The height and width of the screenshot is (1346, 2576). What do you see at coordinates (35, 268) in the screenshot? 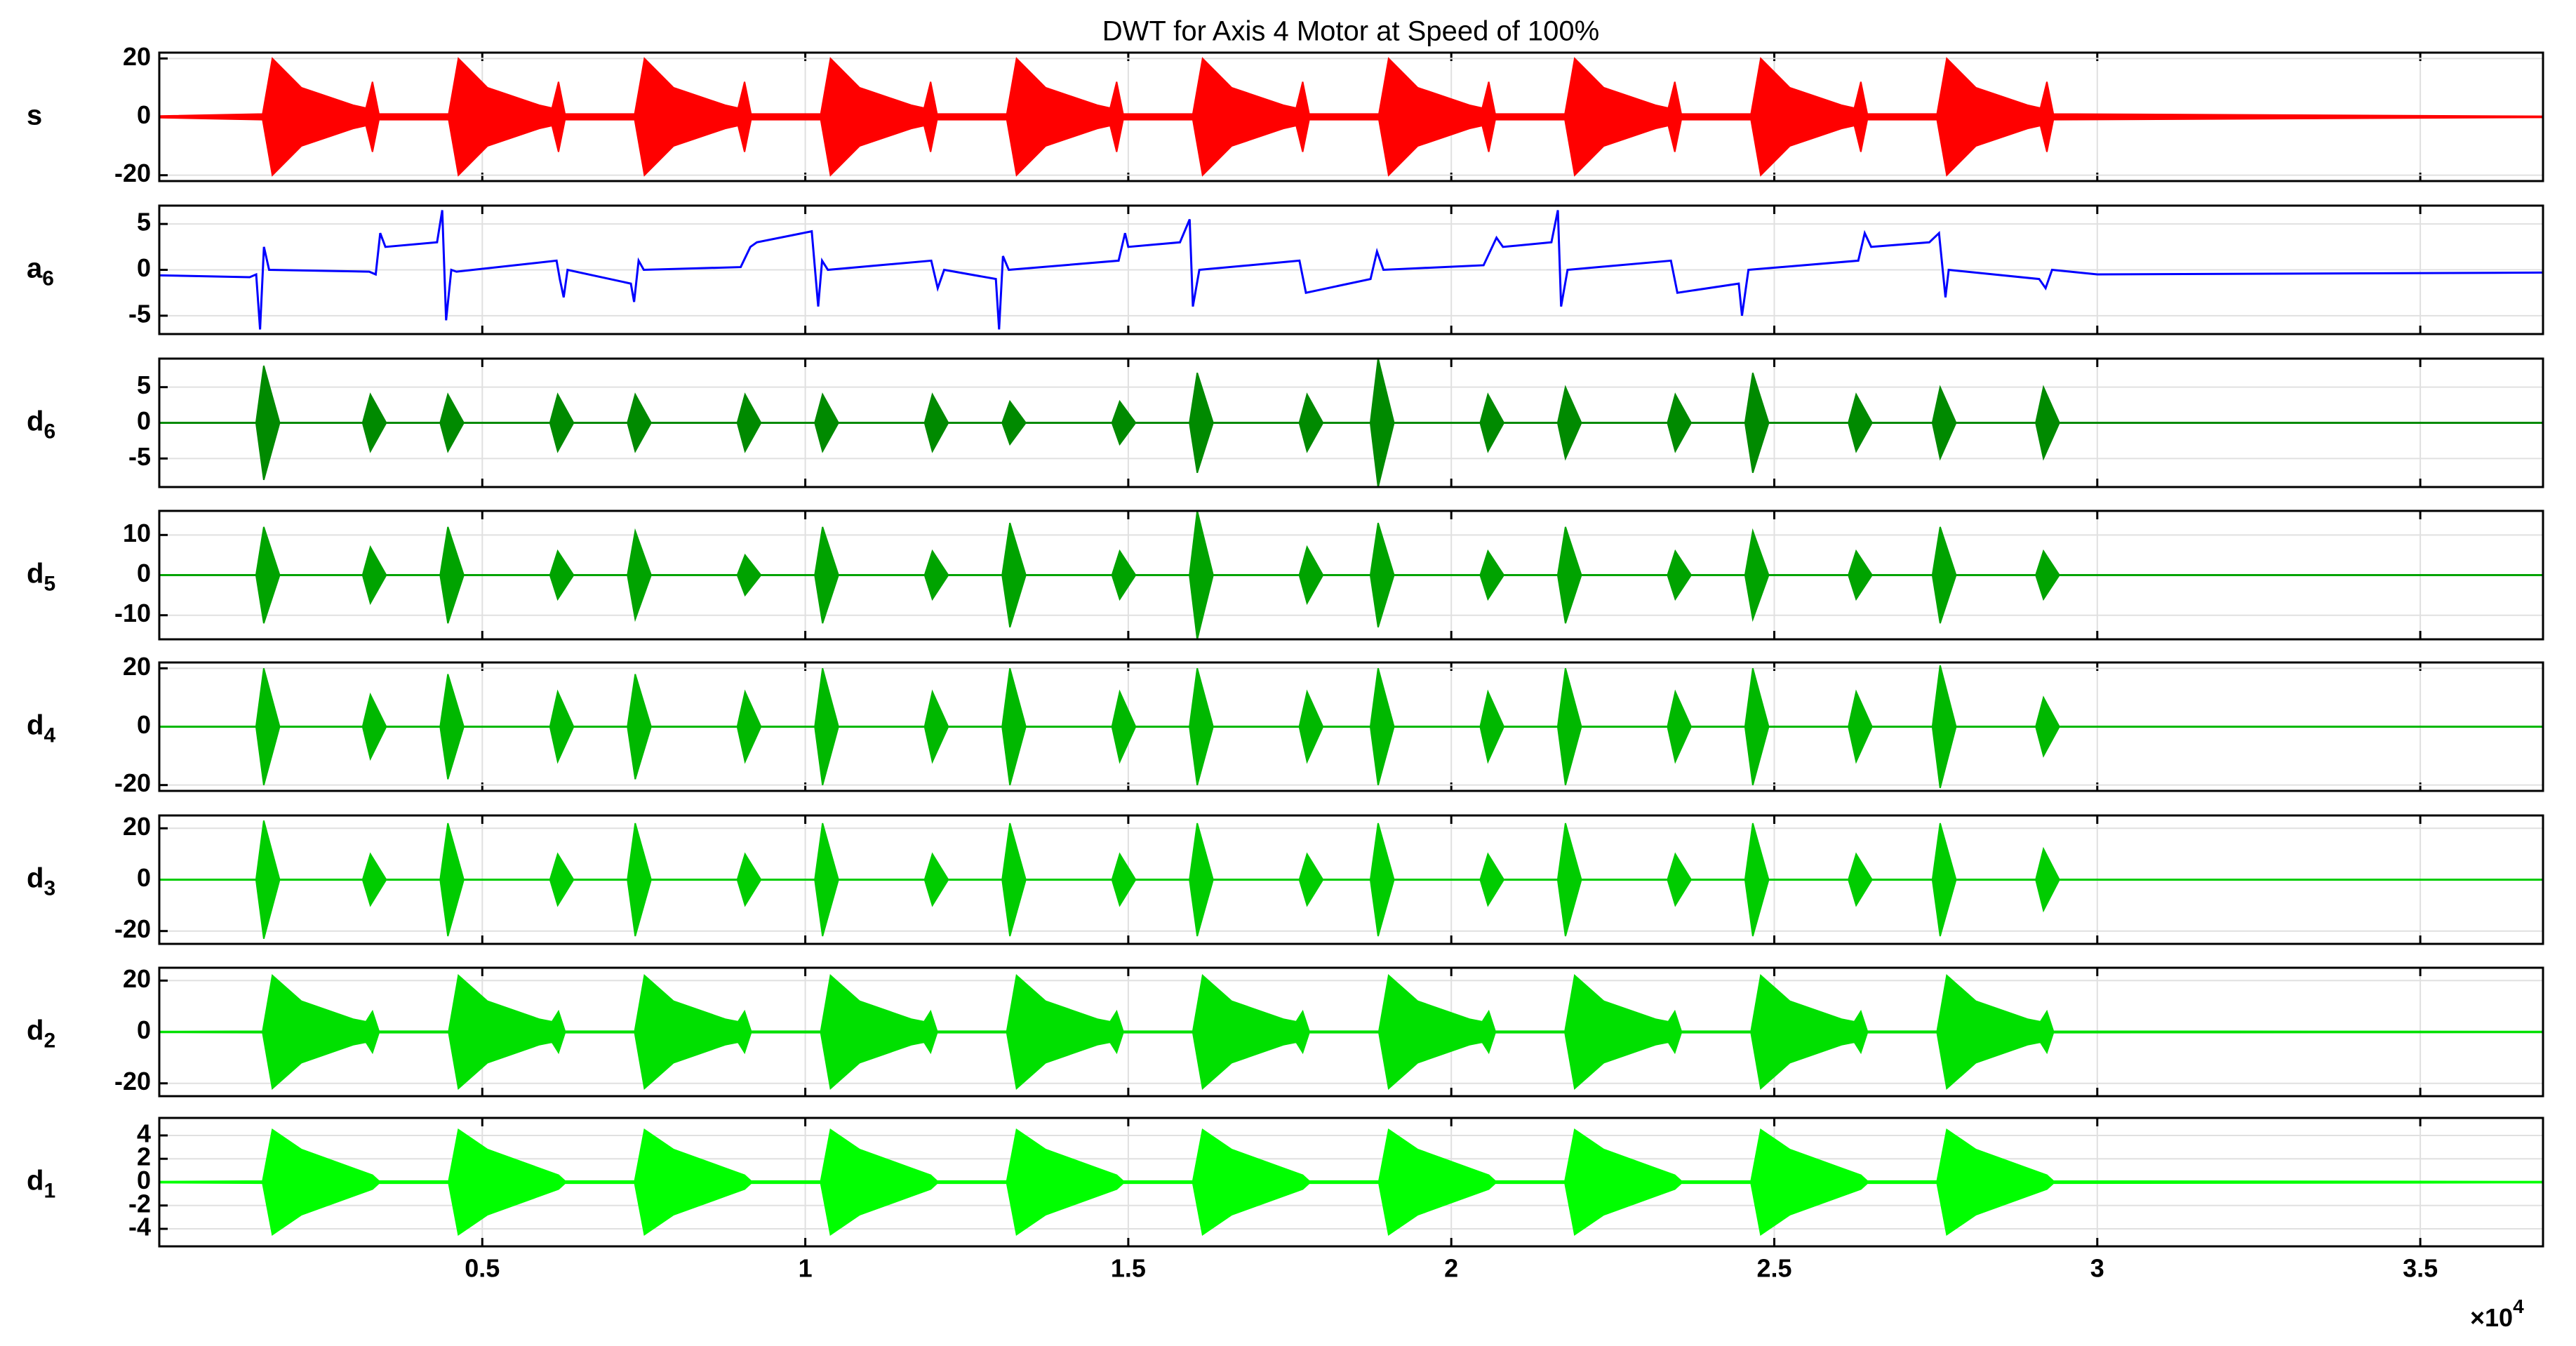
I see `y-axis-label-text: a` at bounding box center [35, 268].